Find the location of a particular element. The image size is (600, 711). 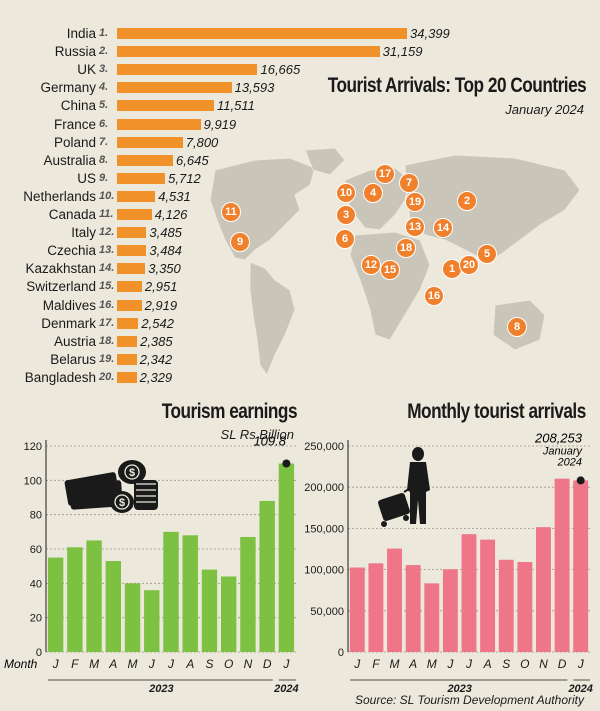

rank-label: 6. is located at coordinates (104, 123).